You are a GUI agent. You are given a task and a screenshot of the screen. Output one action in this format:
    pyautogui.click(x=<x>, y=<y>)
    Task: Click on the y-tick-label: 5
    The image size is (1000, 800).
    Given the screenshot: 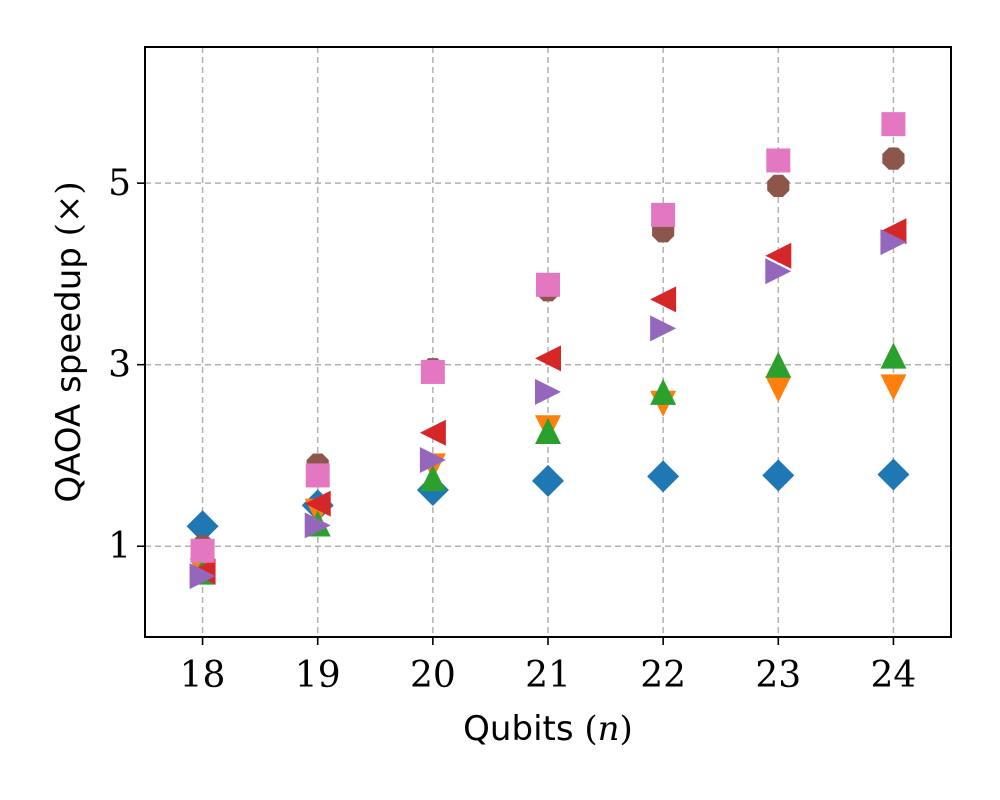 What is the action you would take?
    pyautogui.click(x=119, y=183)
    